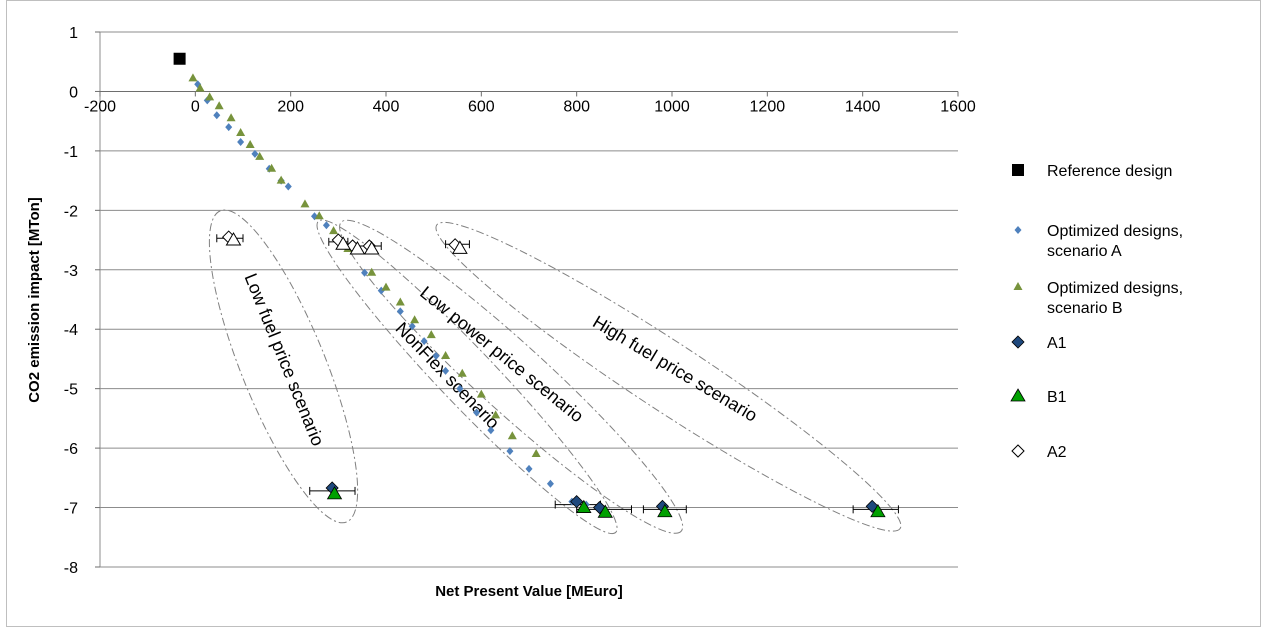 This screenshot has height=628, width=1261. I want to click on legend-label: A2, so click(1057, 452).